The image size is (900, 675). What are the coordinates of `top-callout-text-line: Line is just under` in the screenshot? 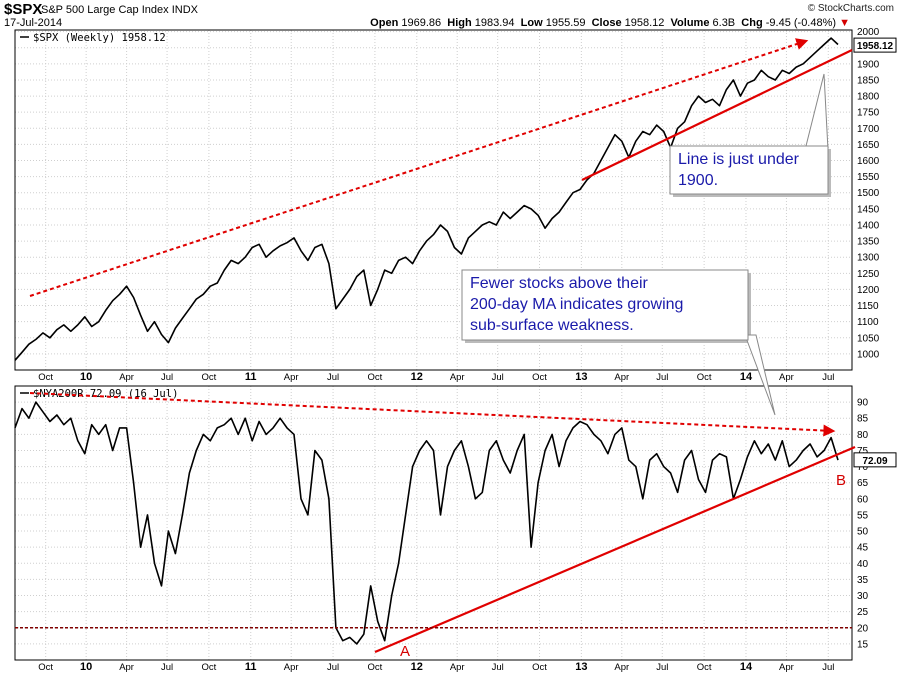 It's located at (739, 159).